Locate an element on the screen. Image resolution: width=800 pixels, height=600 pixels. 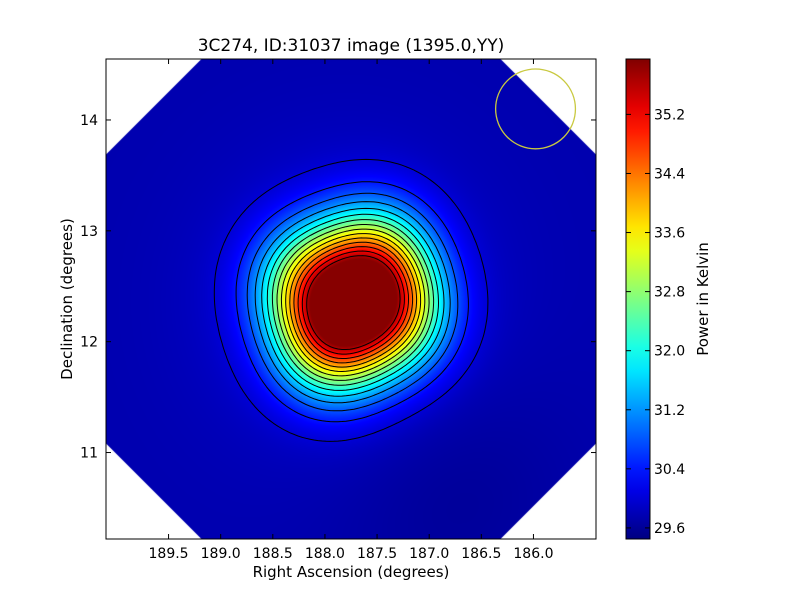
colorbar-ticks: 35.2 34.4 33.6 32.8 32.0 31.2 30.4 29.6 is located at coordinates (655, 322).